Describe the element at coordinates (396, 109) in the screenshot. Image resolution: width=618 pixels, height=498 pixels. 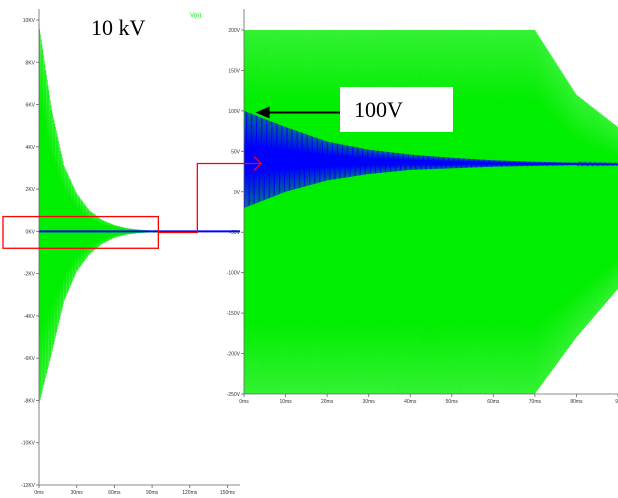
I see `right-peak-annotation: 100V` at that location.